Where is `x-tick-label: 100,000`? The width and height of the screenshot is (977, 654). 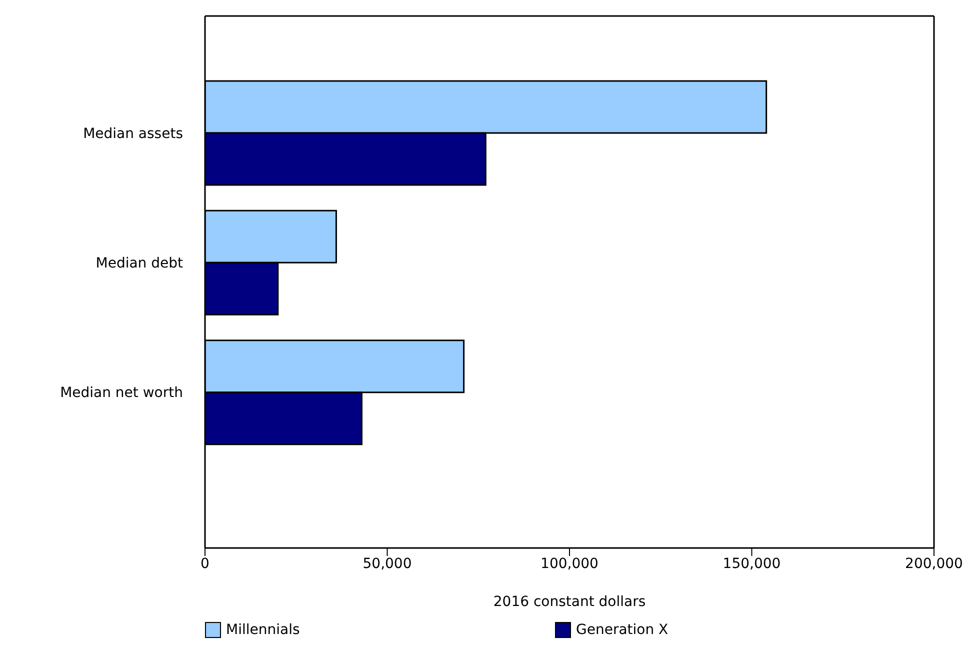 x-tick-label: 100,000 is located at coordinates (569, 564).